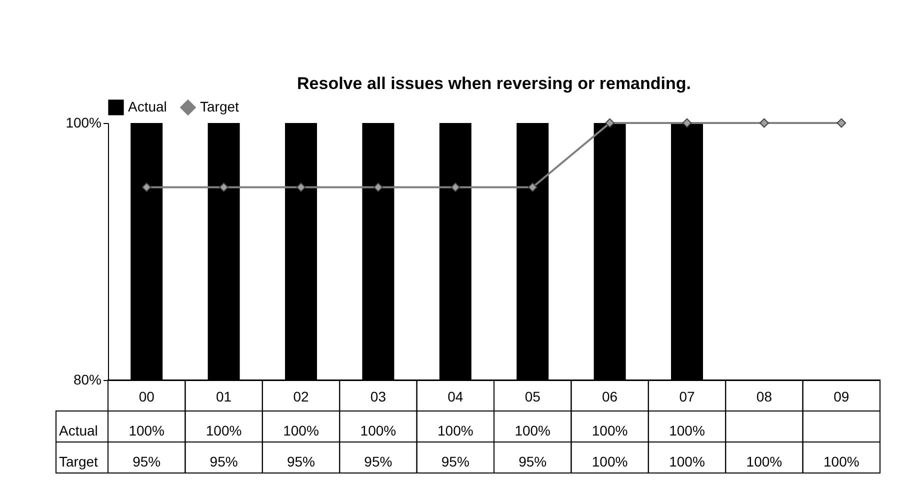 The image size is (914, 488). Describe the element at coordinates (764, 396) in the screenshot. I see `x-tick-label: 08` at that location.